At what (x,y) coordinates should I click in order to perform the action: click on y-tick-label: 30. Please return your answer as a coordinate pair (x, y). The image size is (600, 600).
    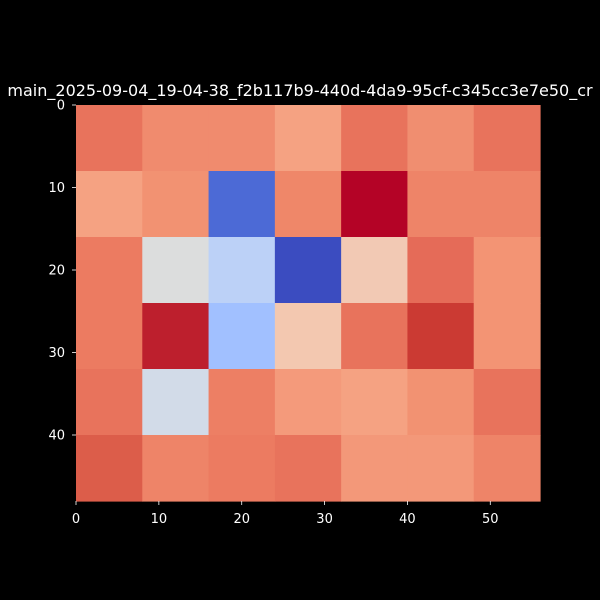
    Looking at the image, I should click on (56, 353).